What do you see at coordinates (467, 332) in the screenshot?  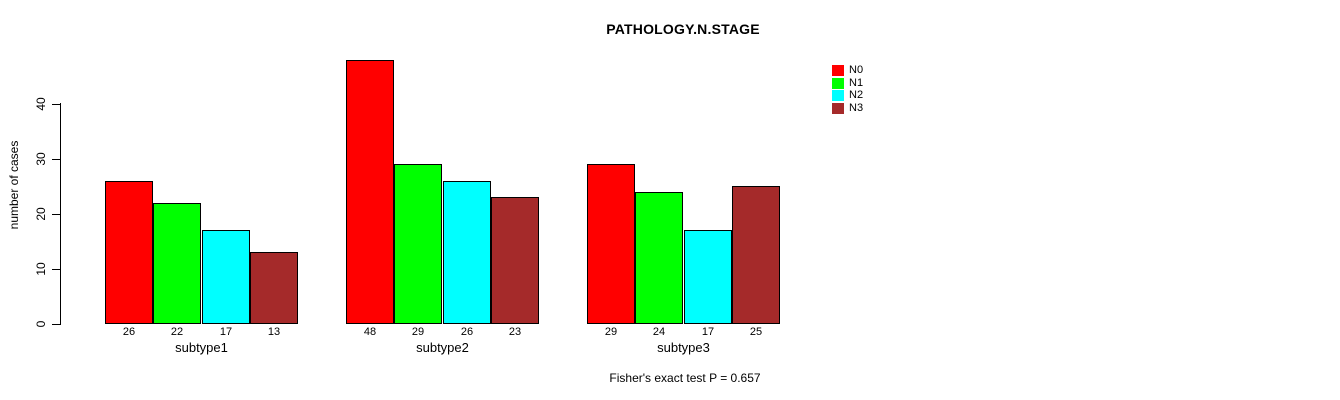 I see `bar-value-label-subtype2-N2: 26` at bounding box center [467, 332].